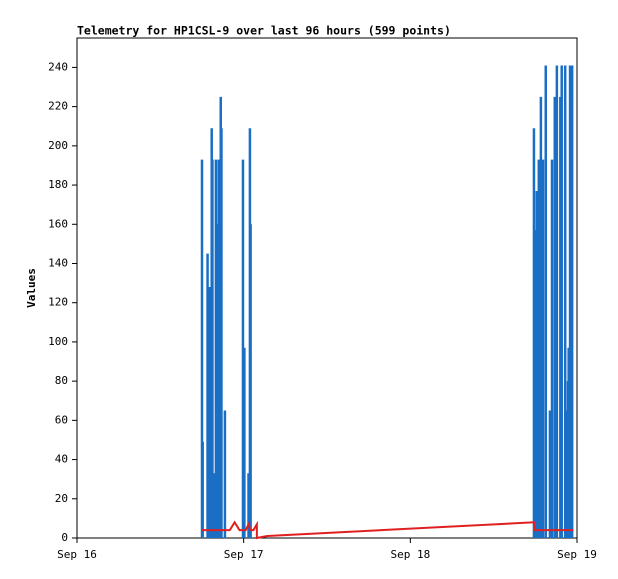 This screenshot has width=618, height=579. Describe the element at coordinates (58, 302) in the screenshot. I see `y-tick-label: 120` at that location.